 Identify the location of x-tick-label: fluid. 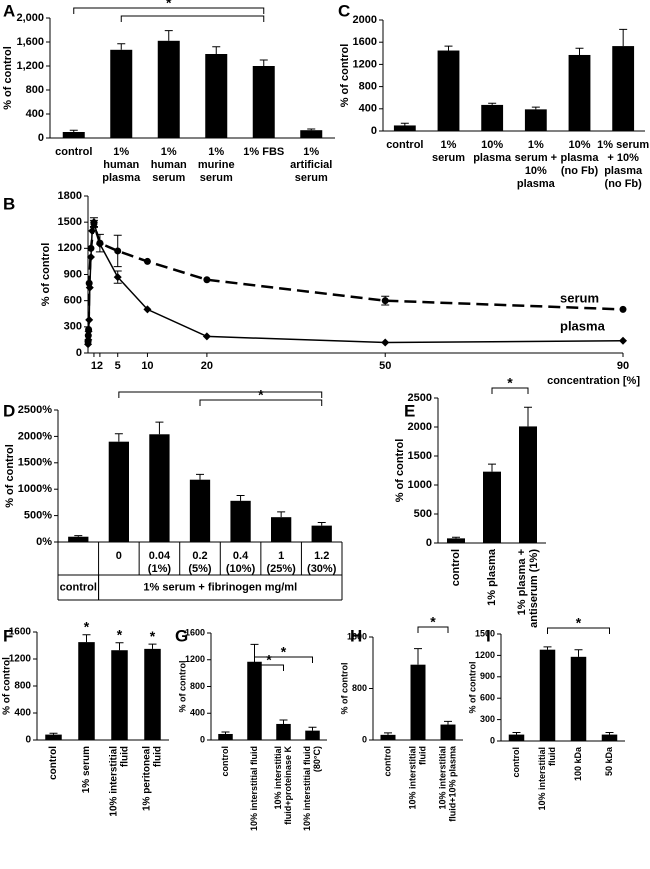
(125, 756).